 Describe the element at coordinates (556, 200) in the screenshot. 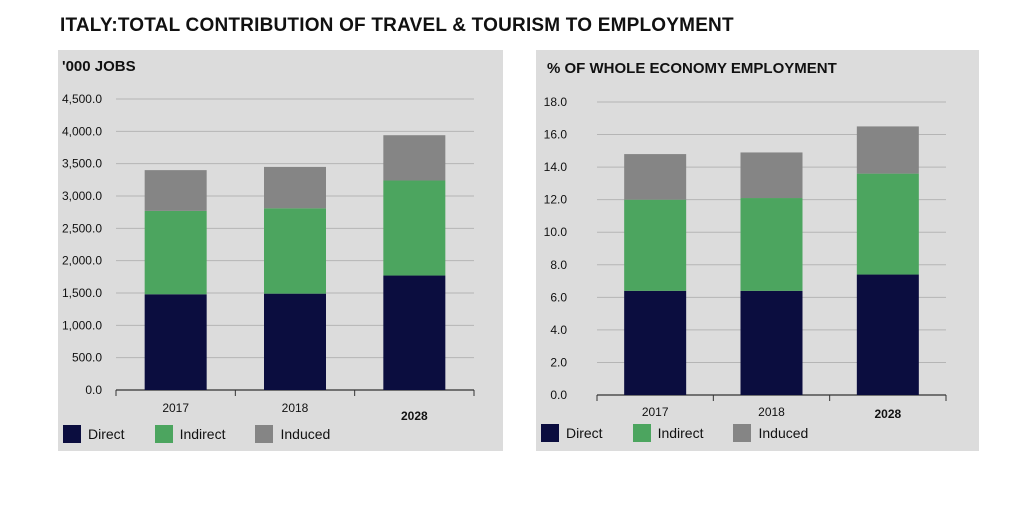

I see `y-tick-label: 12.0` at that location.